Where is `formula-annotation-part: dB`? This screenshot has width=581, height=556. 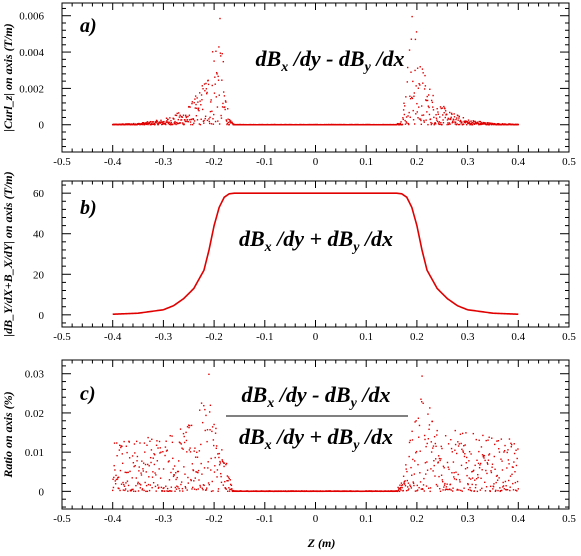 formula-annotation-part: dB is located at coordinates (269, 58).